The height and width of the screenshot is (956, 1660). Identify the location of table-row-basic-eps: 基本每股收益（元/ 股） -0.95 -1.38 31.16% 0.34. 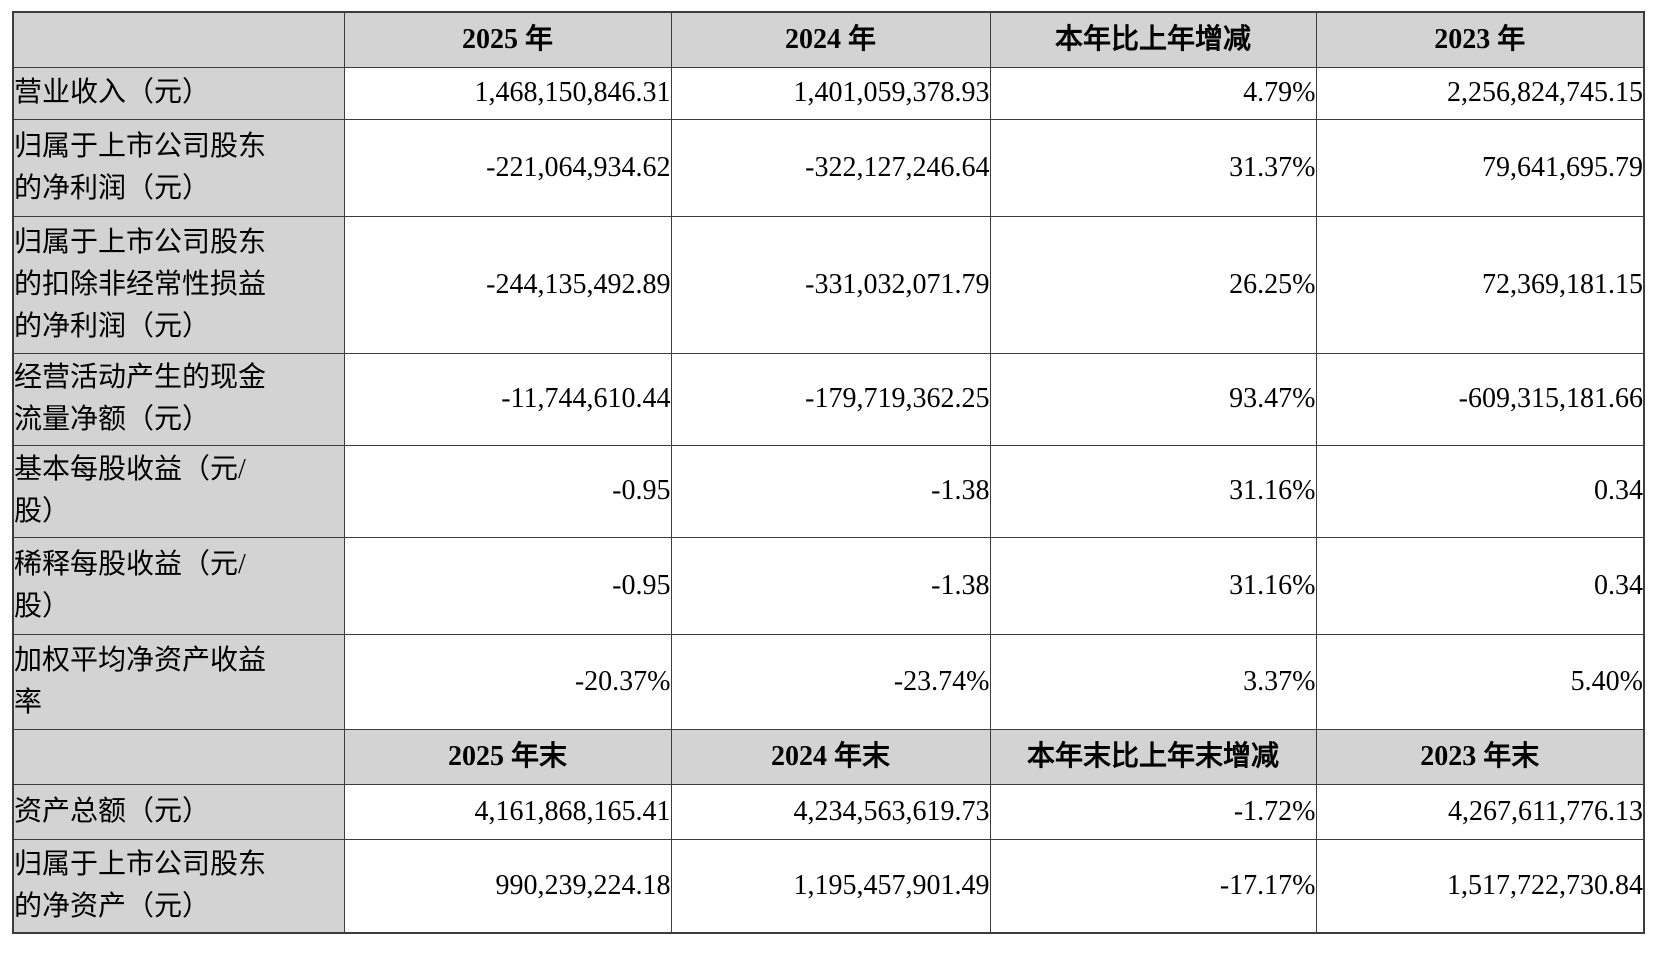
(828, 491).